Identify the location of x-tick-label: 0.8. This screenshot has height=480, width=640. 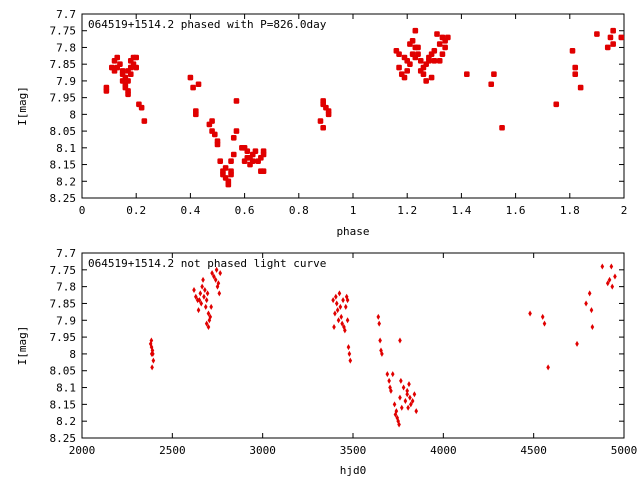
(299, 210).